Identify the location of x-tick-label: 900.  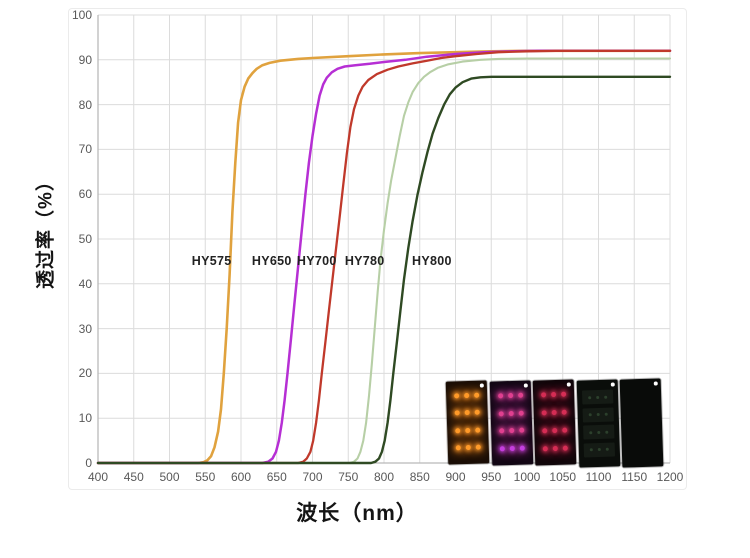
(455, 477).